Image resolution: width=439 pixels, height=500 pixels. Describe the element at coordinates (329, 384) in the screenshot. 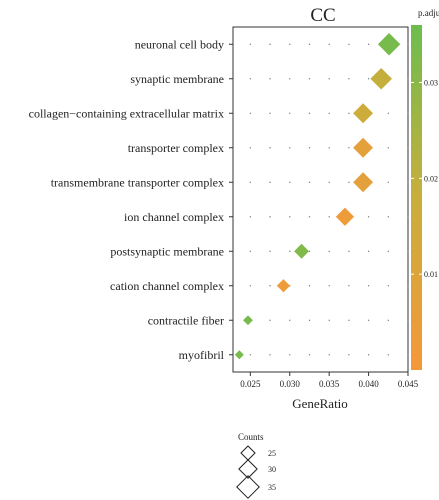

I see `x-tick-label: 0.035` at that location.